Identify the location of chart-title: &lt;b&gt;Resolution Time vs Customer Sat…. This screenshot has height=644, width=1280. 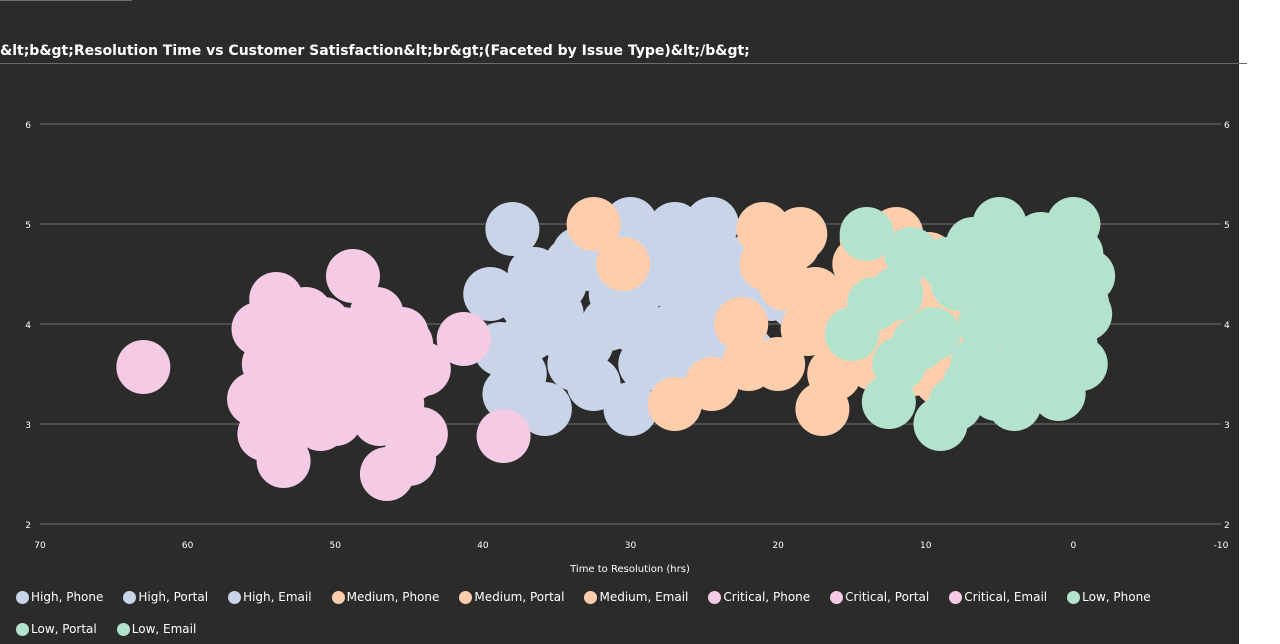
(375, 51).